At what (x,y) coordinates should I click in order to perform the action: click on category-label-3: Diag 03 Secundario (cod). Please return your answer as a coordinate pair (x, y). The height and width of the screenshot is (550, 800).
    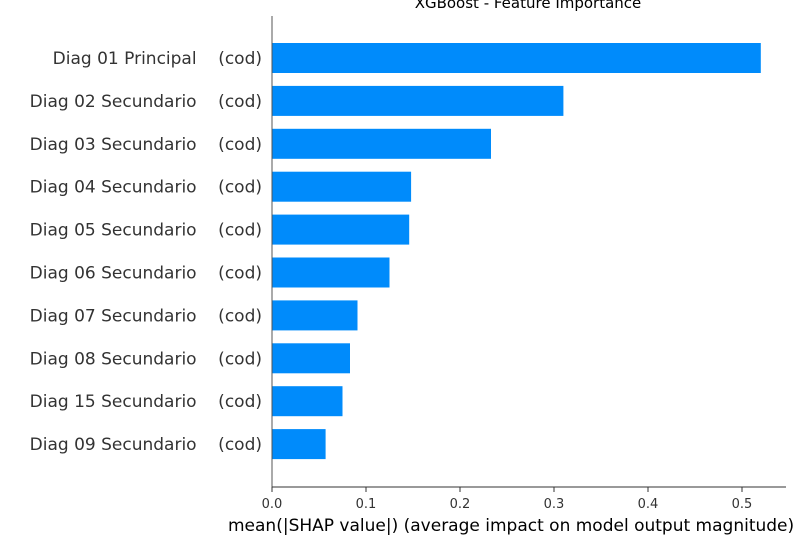
    Looking at the image, I should click on (146, 145).